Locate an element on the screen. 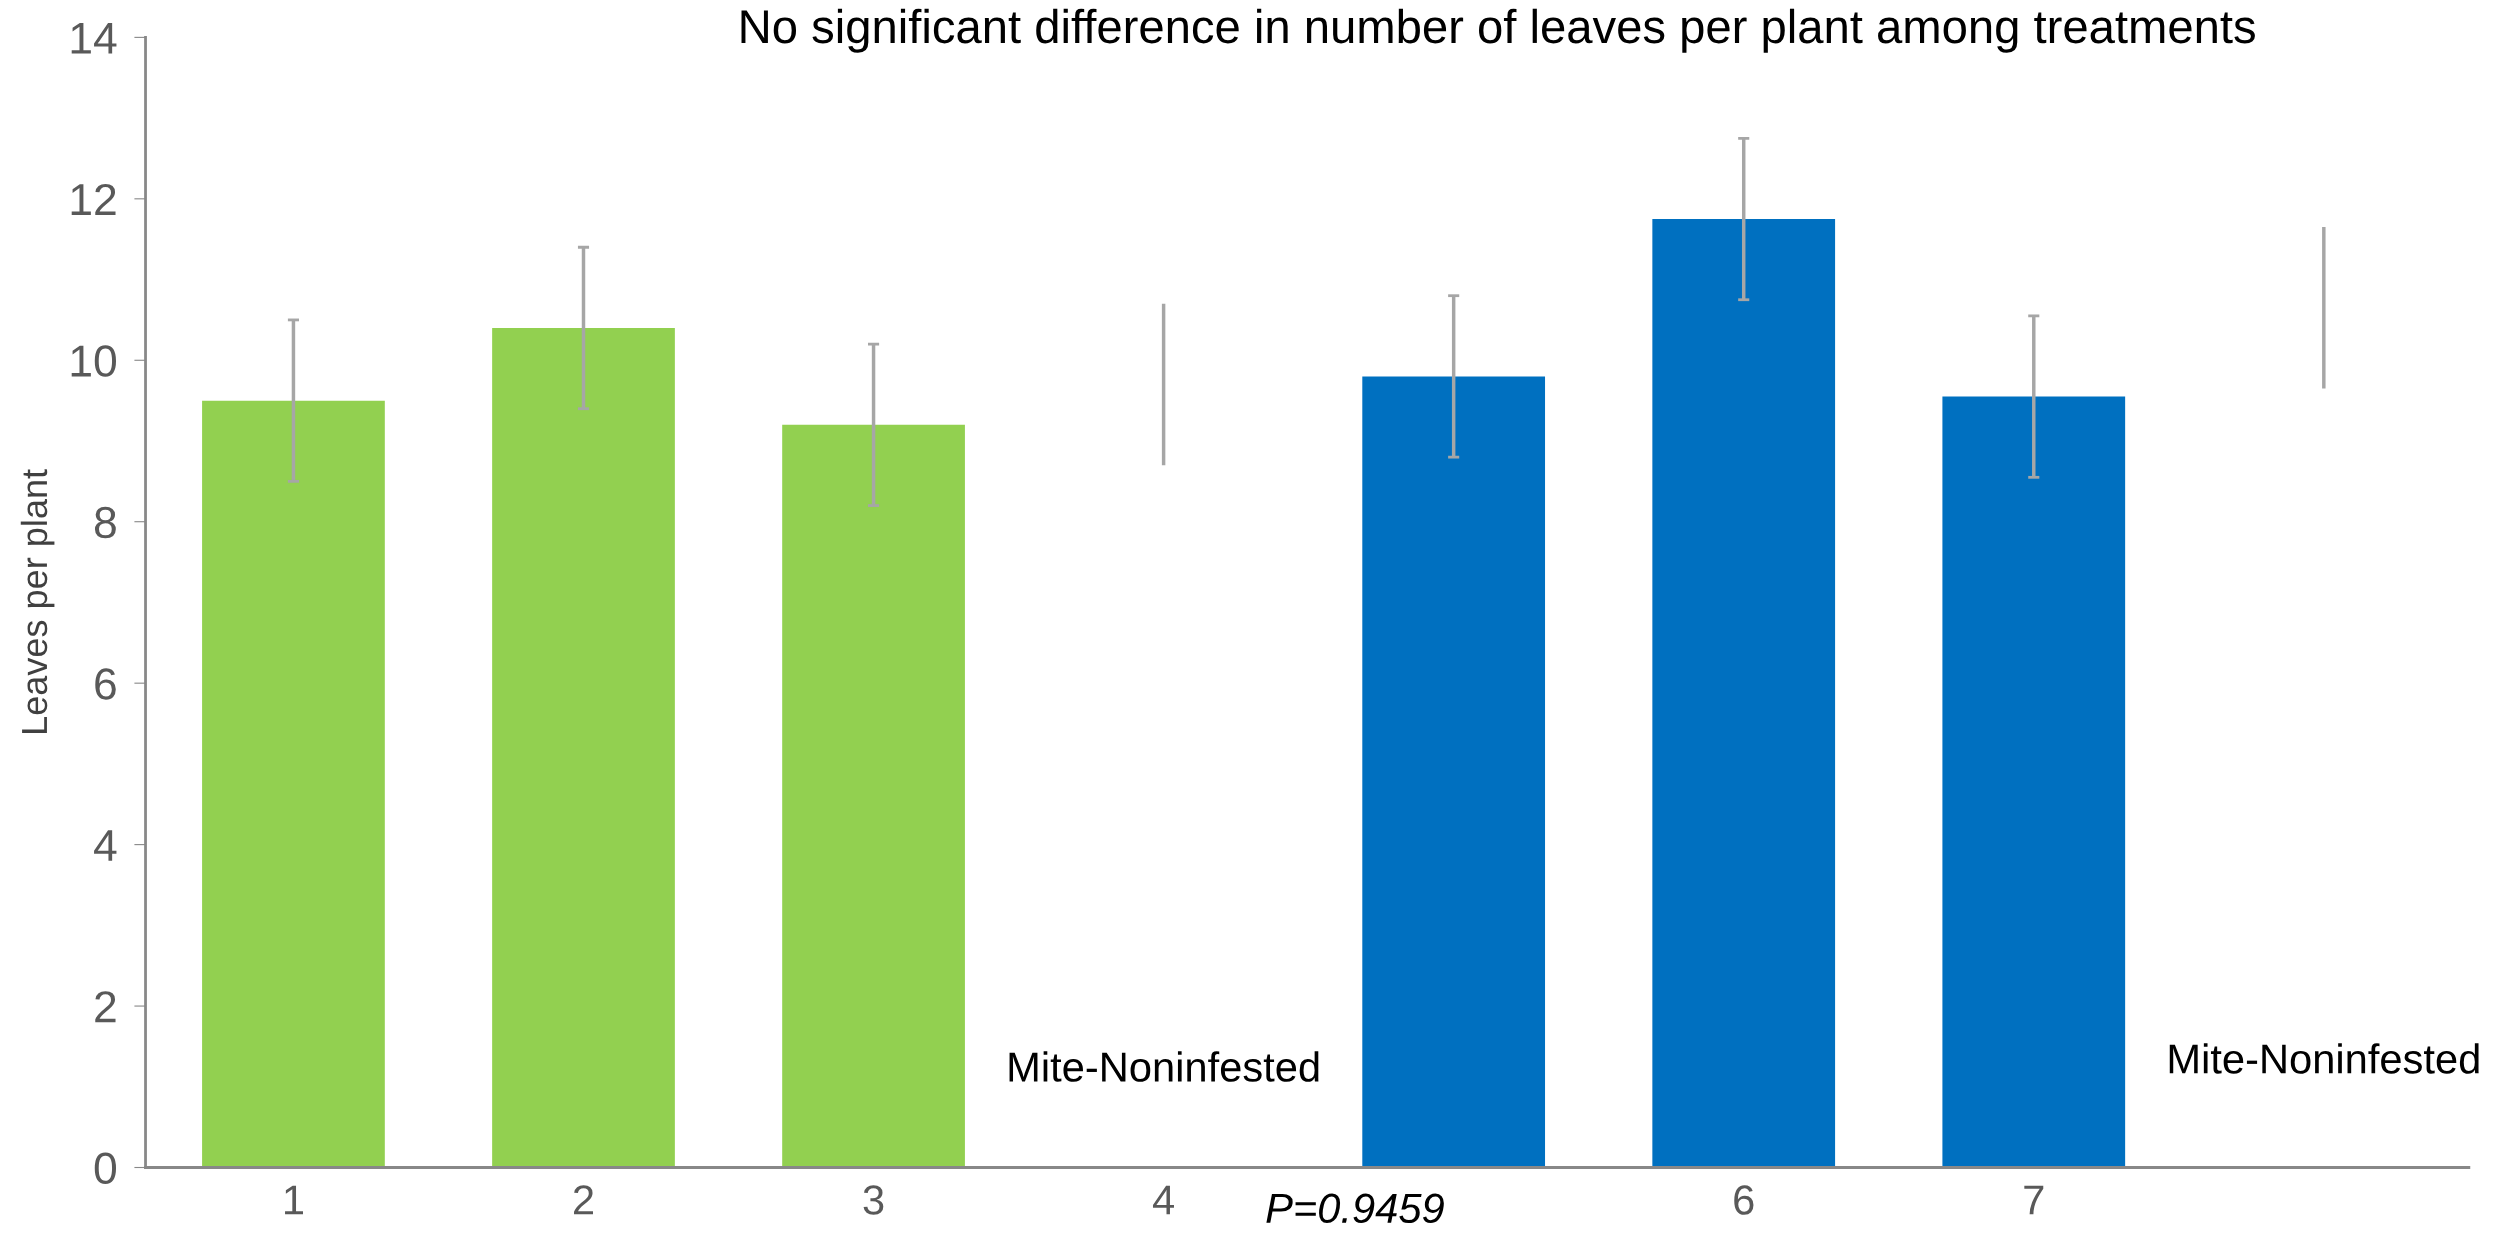  y-tick-label: 6 is located at coordinates (105, 684).